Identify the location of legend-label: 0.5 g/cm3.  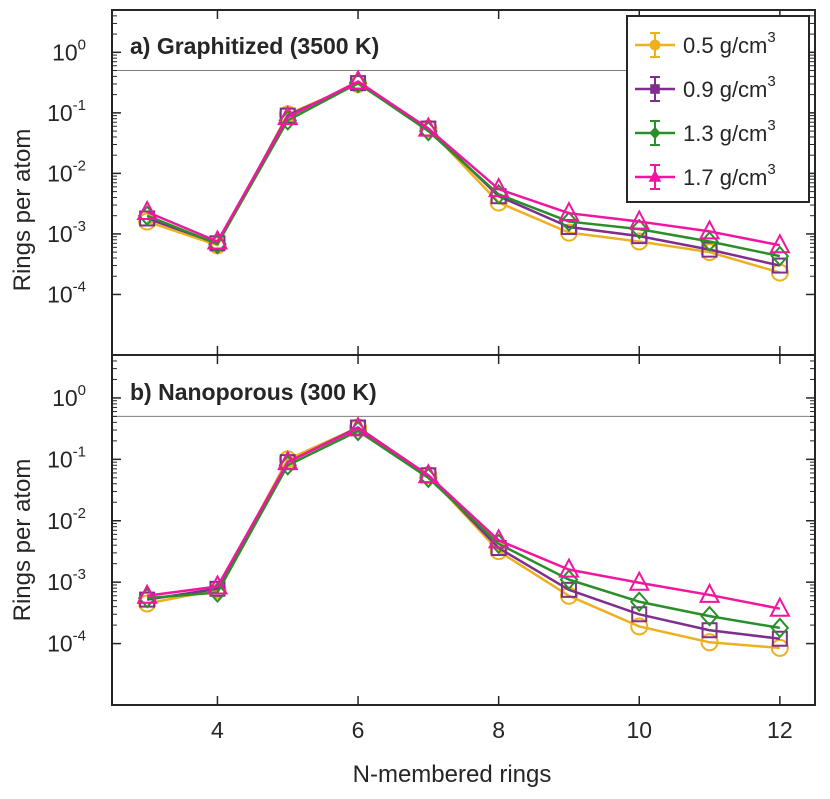
(729, 43).